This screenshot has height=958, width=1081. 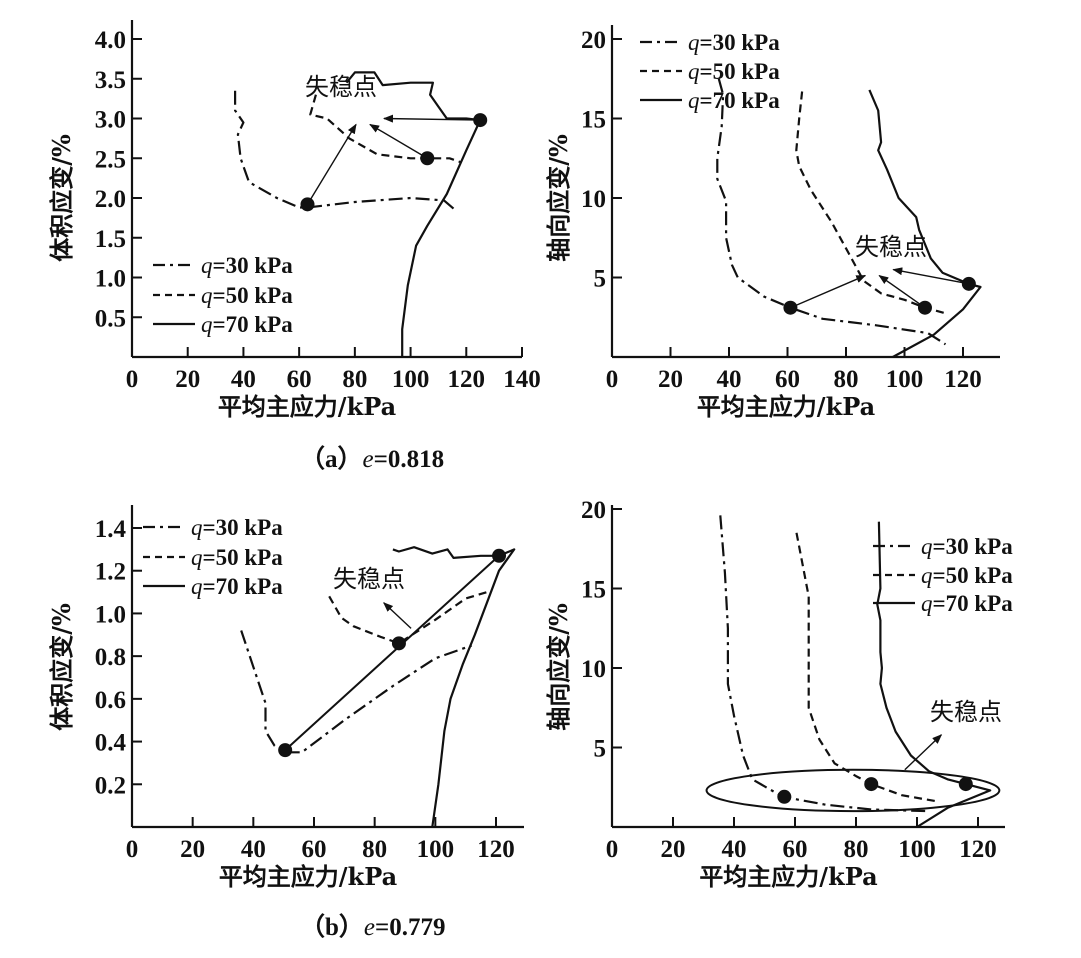 I want to click on caption-a-var: e, so click(x=368, y=459).